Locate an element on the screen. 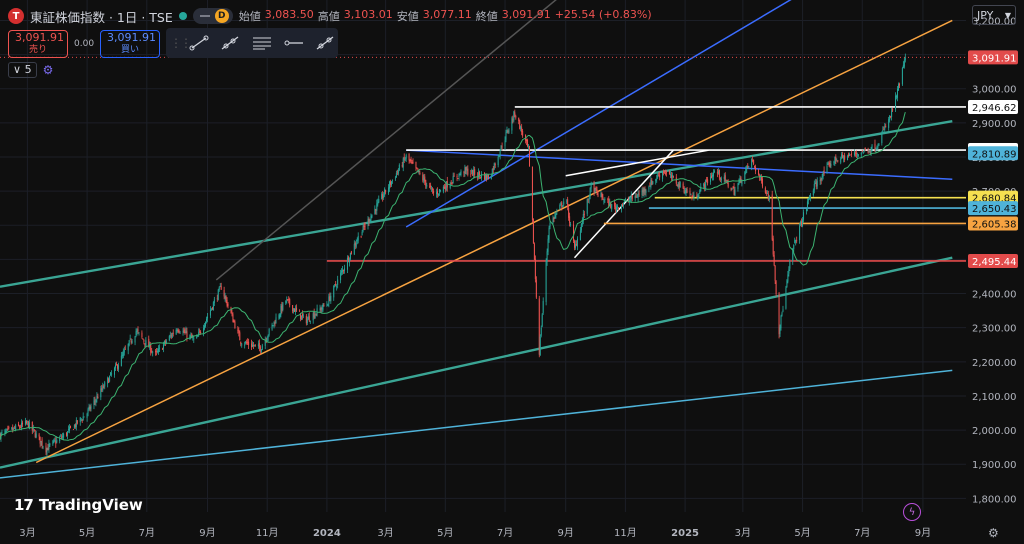 The height and width of the screenshot is (544, 1024). lightning-icon: ϟ is located at coordinates (912, 512).